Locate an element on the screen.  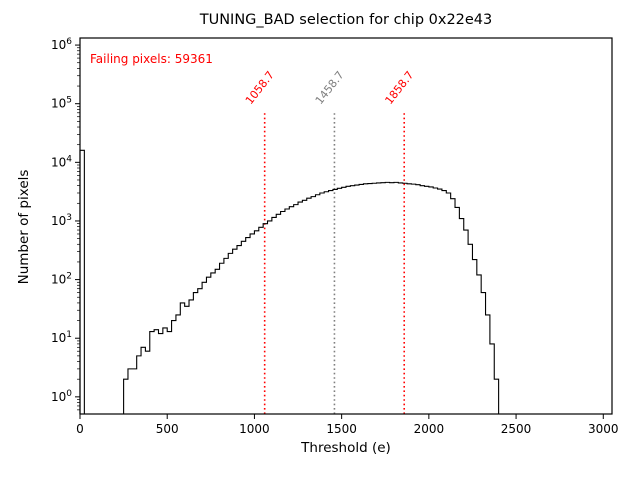
chart-title: TUNING_BAD selection for chip 0x22e43 is located at coordinates (346, 20).